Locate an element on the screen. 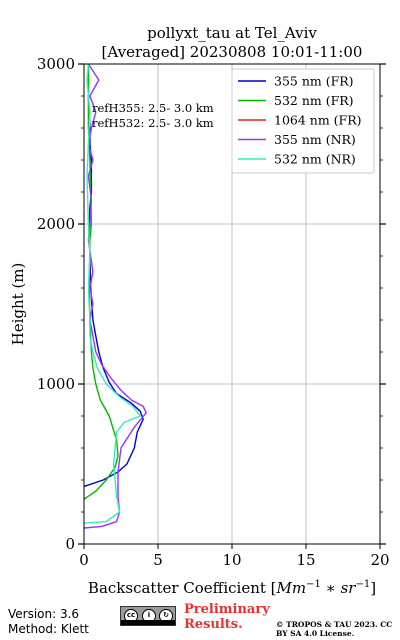 The width and height of the screenshot is (400, 640). y-tick-label: 1000 is located at coordinates (56, 384).